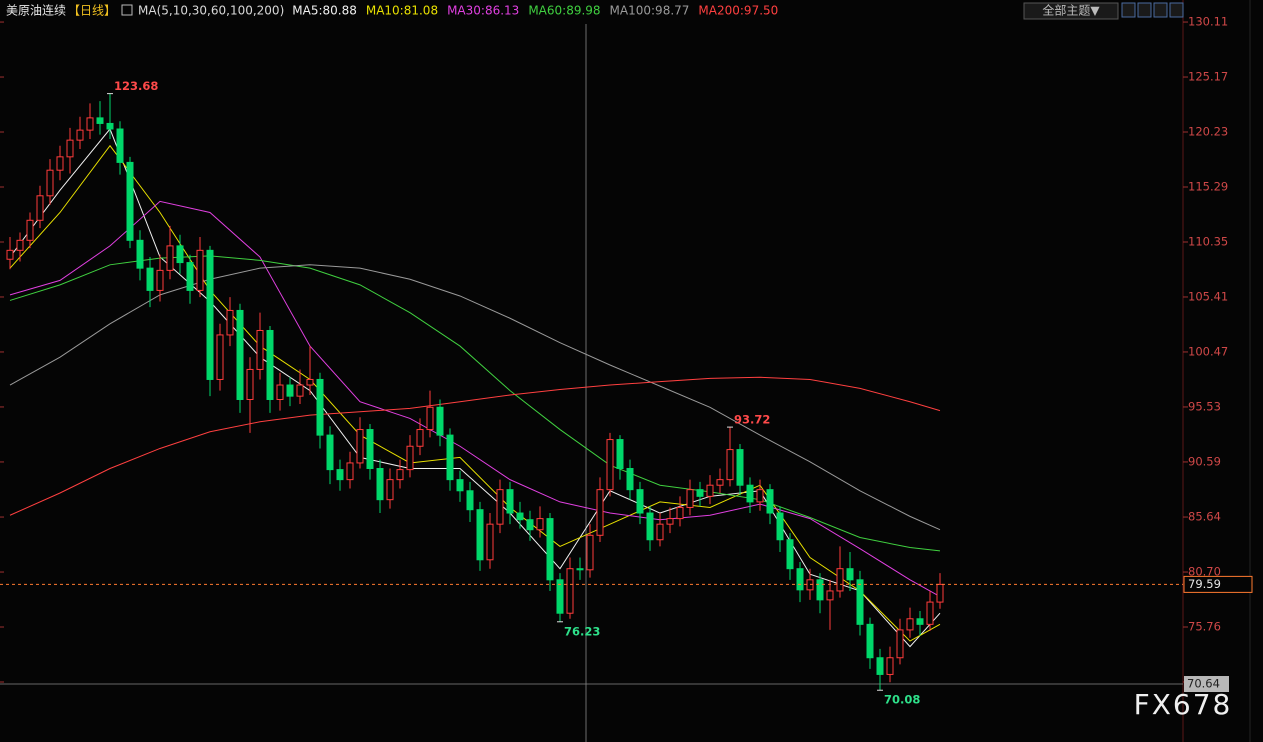  Describe the element at coordinates (1208, 22) in the screenshot. I see `y-tick-label: 130.11` at that location.